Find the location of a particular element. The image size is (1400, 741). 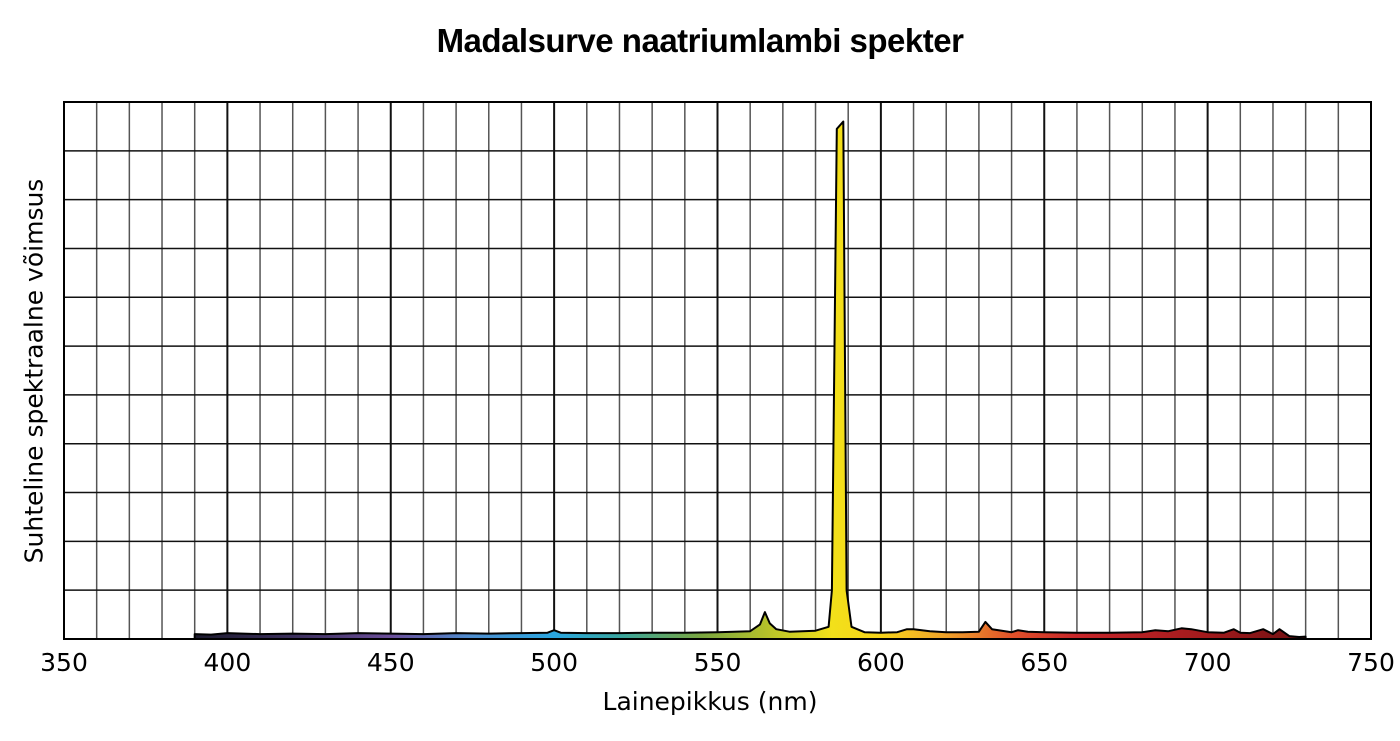

x-tick-label: 350 is located at coordinates (64, 662).